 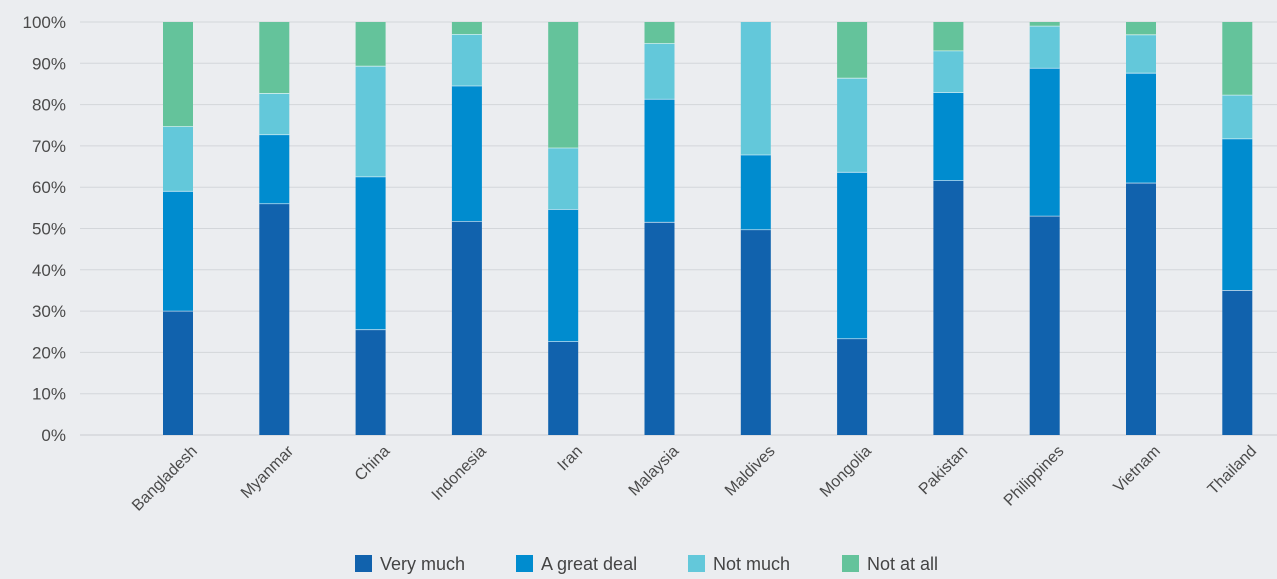 I want to click on x-tick-label: Iran, so click(x=571, y=459).